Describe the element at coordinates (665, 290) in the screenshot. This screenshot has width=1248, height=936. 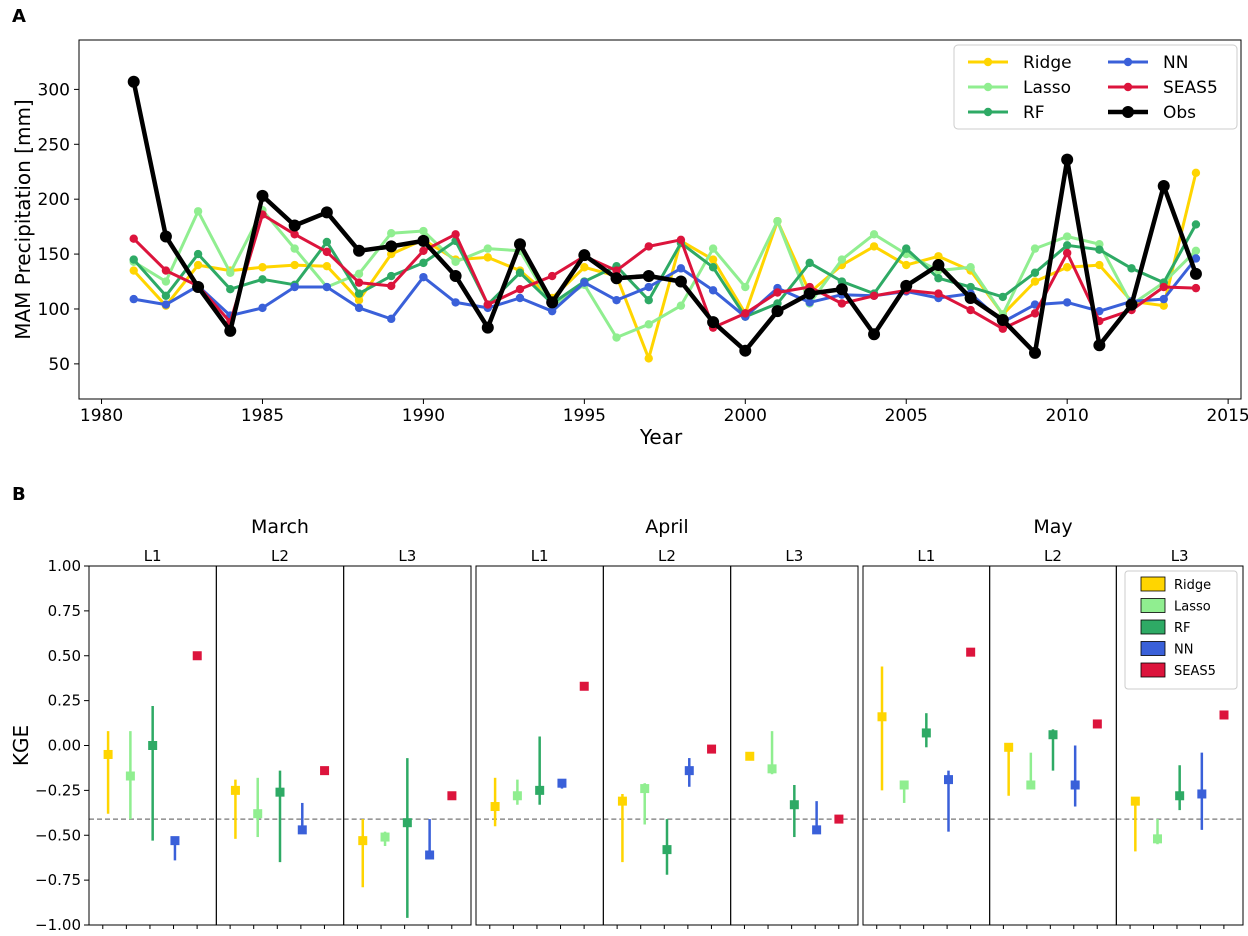
I see `series-nn` at that location.